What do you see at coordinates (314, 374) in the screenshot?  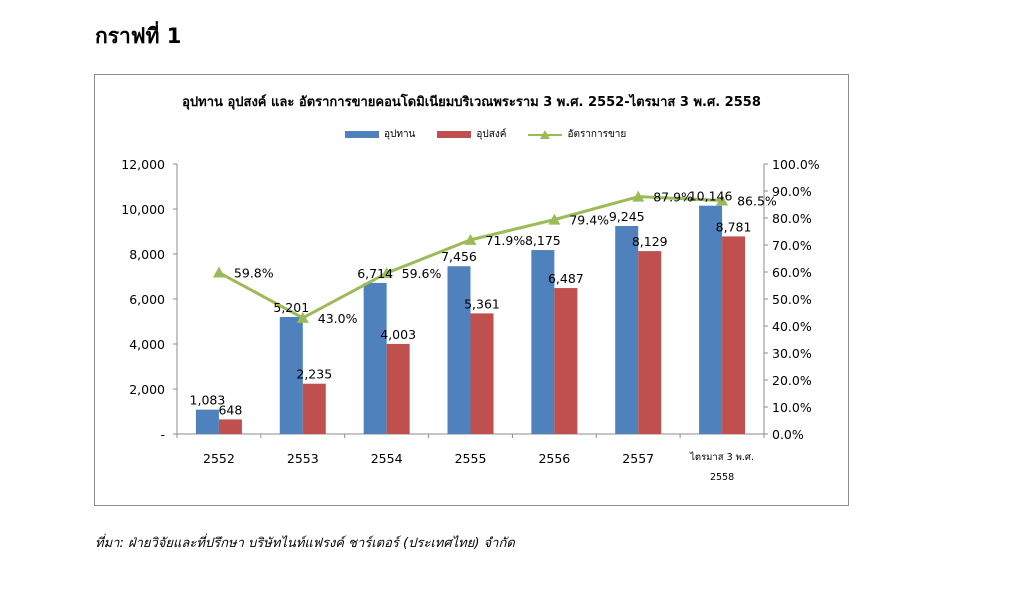 I see `data-label-demand: 2,235` at bounding box center [314, 374].